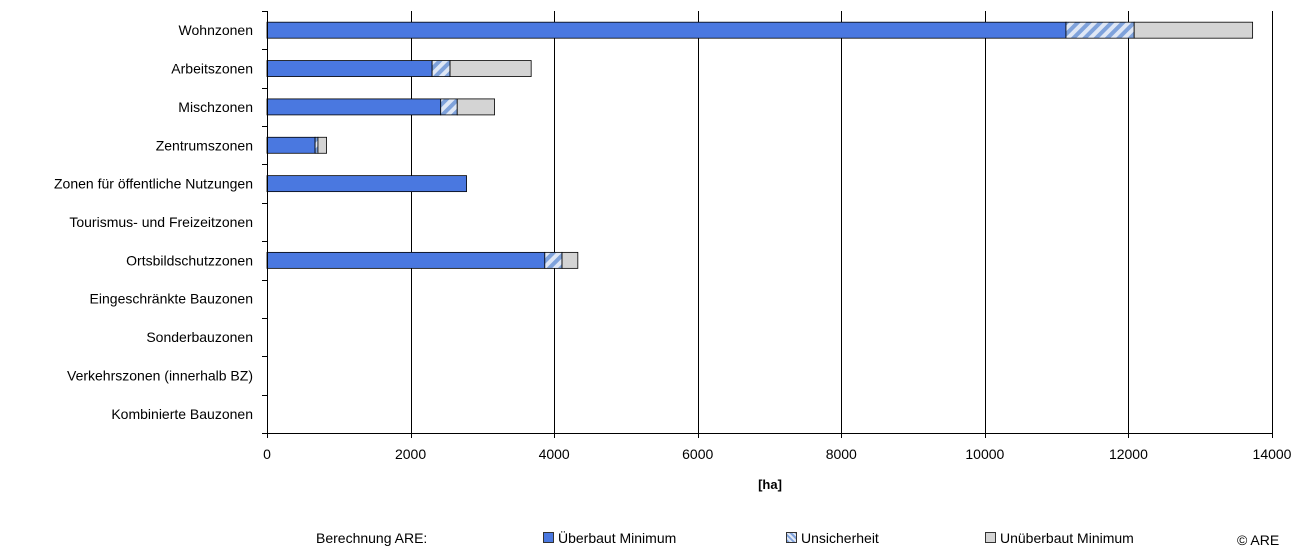 This screenshot has width=1312, height=548. Describe the element at coordinates (182, 414) in the screenshot. I see `category-label: Kombinierte Bauzonen` at that location.